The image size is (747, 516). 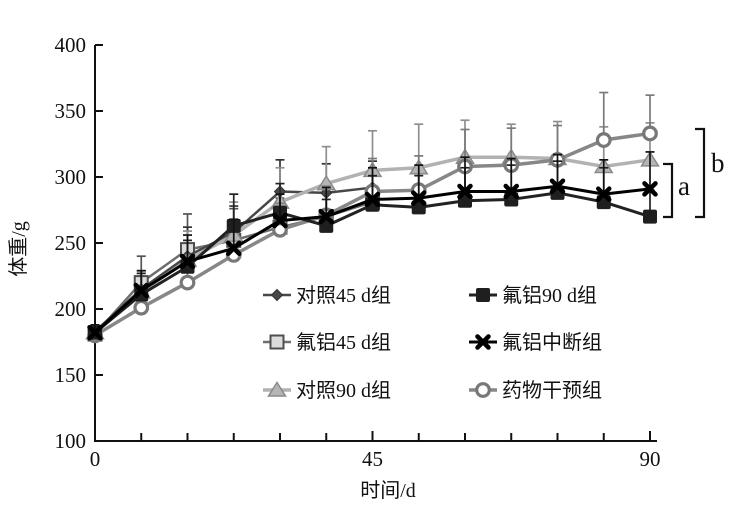 What do you see at coordinates (277, 389) in the screenshot?
I see `control-90d-marker-icon` at bounding box center [277, 389].